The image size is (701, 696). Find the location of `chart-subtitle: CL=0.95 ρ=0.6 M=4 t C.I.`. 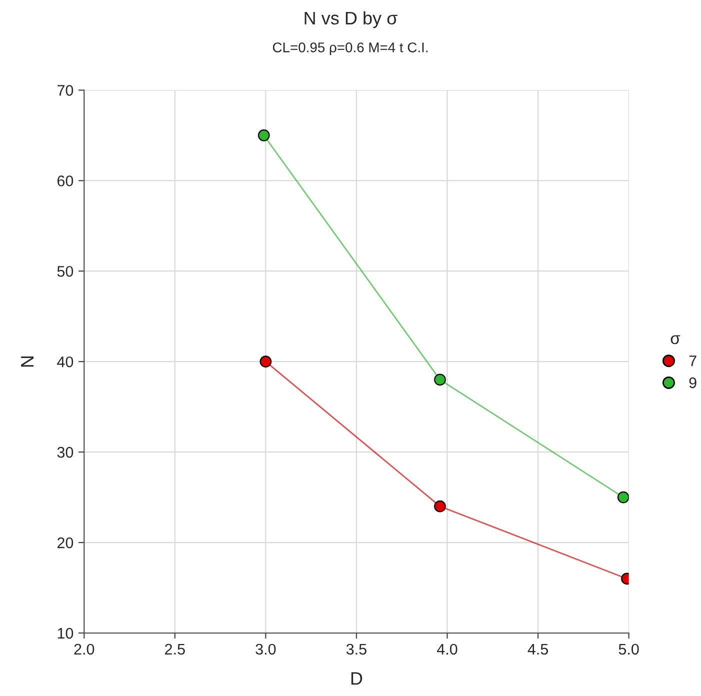

chart-subtitle: CL=0.95 ρ=0.6 M=4 t C.I. is located at coordinates (350, 49).